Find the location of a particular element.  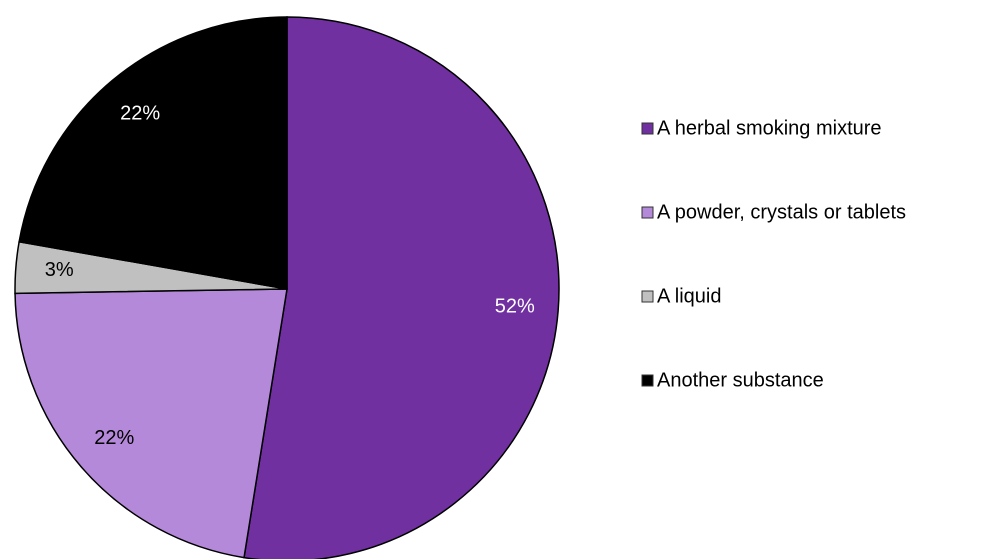

data-label: 52% is located at coordinates (515, 306).